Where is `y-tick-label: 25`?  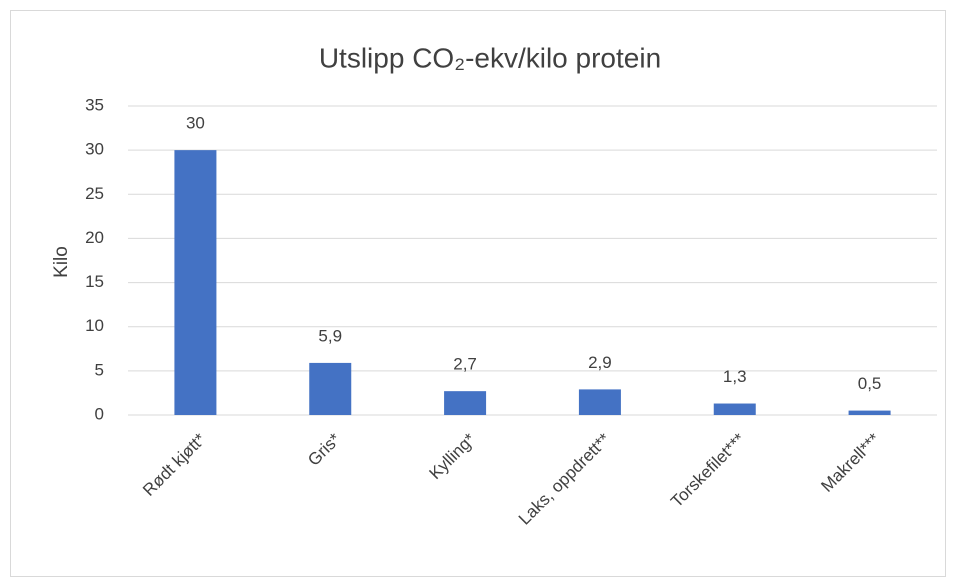 y-tick-label: 25 is located at coordinates (94, 193).